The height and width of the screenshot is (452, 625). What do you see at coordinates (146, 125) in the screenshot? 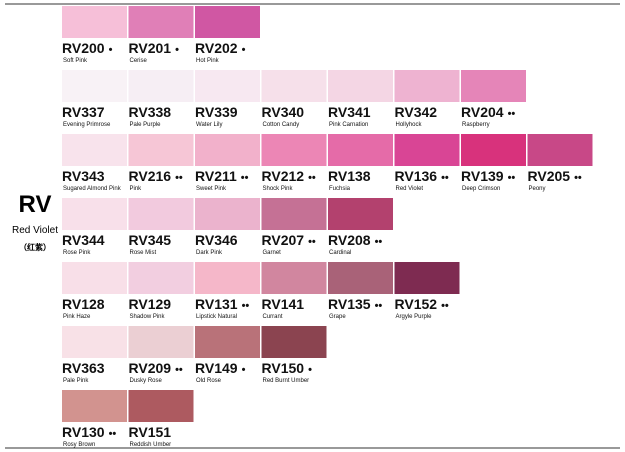
I see `swatch-name: Pale Purple` at bounding box center [146, 125].